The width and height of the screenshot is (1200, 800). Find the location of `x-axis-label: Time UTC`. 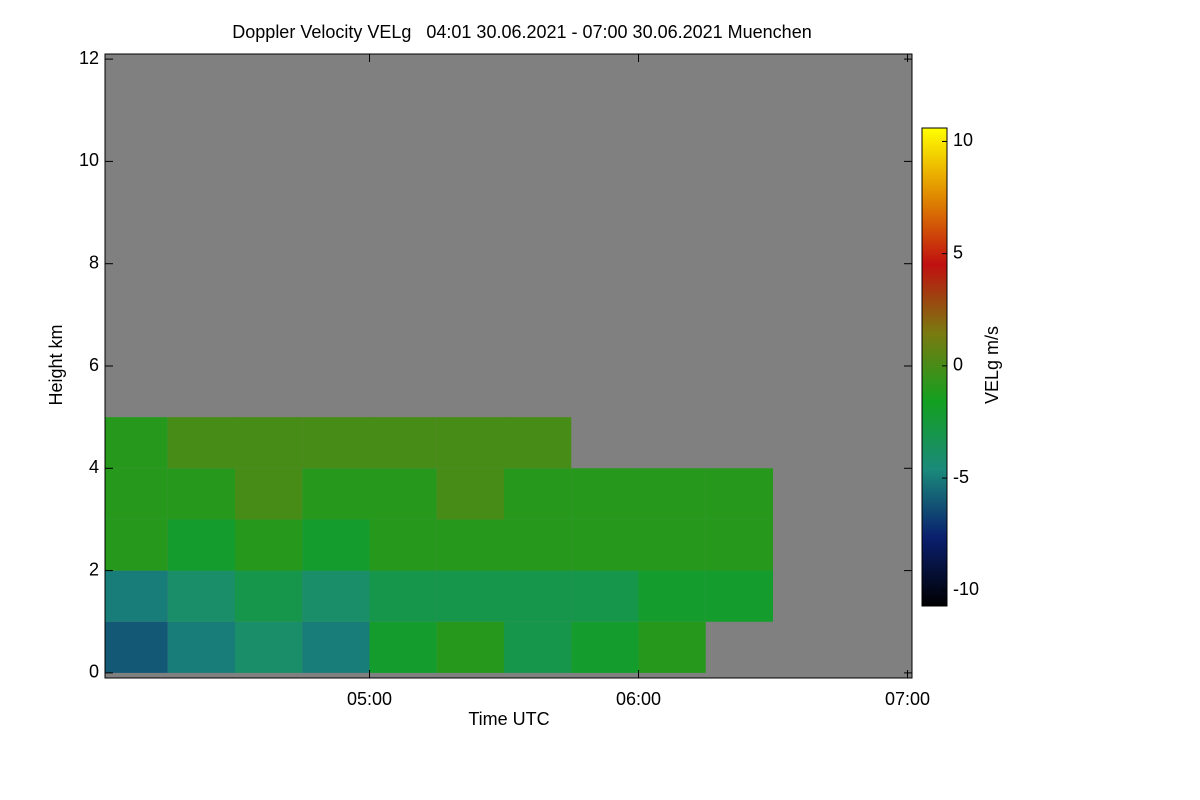

x-axis-label: Time UTC is located at coordinates (508, 719).